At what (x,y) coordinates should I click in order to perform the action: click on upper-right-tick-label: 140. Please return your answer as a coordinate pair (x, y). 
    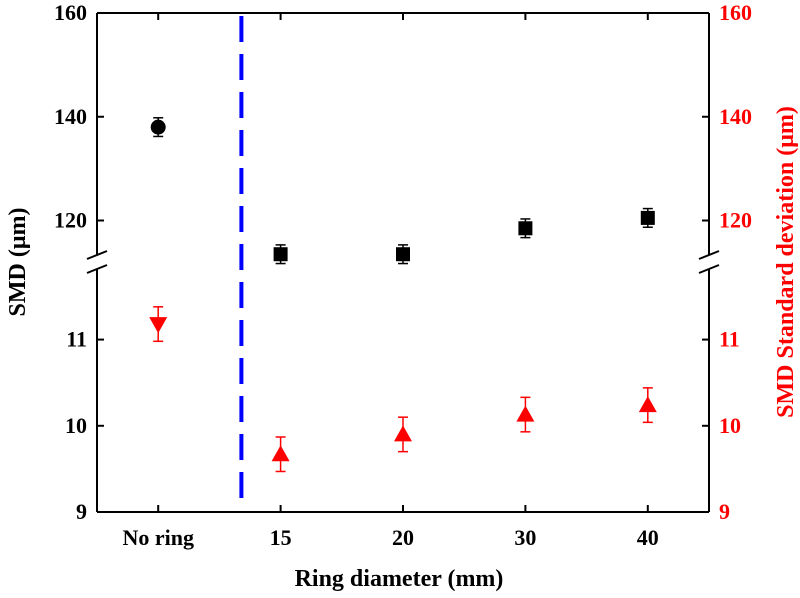
    Looking at the image, I should click on (735, 116).